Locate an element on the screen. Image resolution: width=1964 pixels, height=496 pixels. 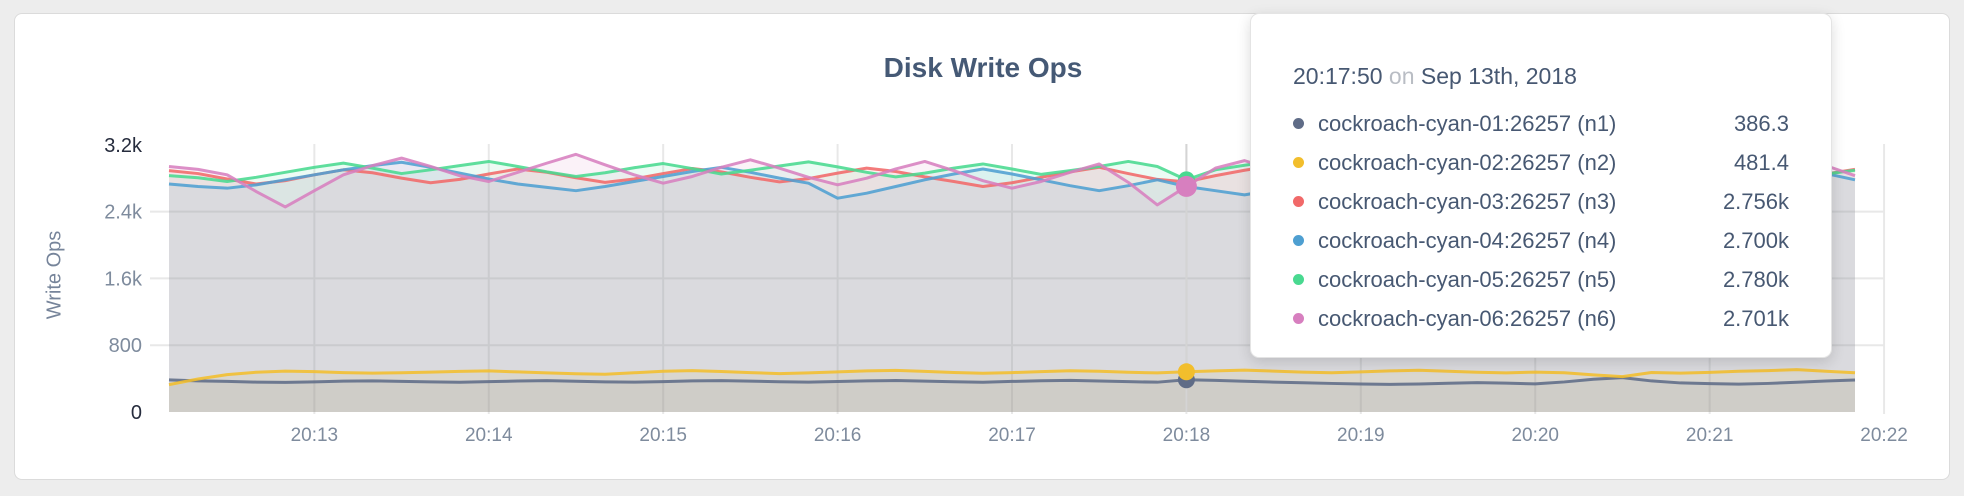
y-tick-label: 1.6k is located at coordinates (123, 279).